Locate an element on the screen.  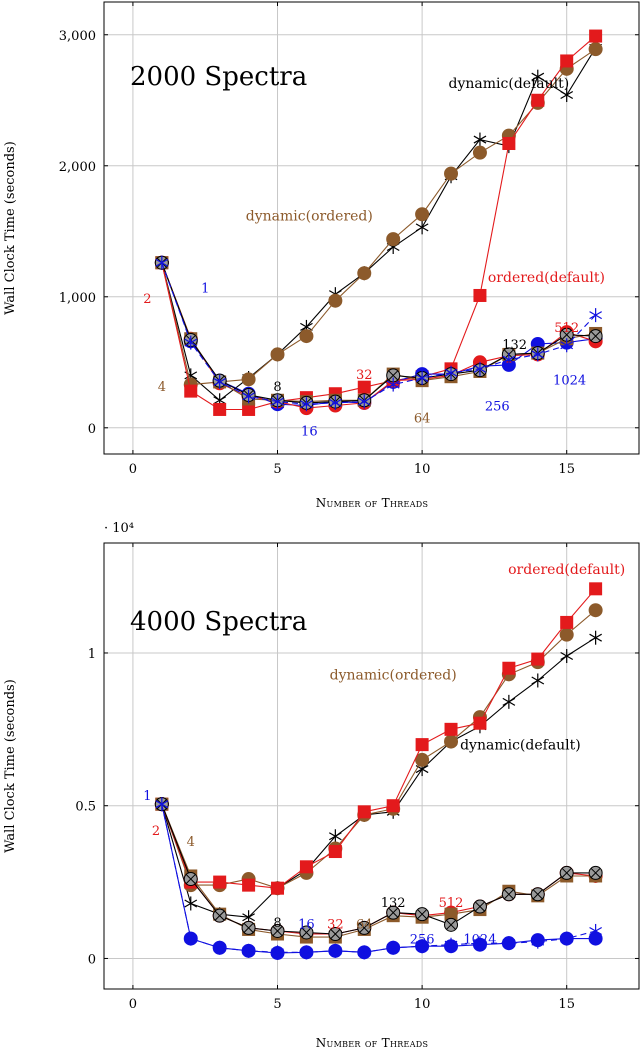
annotation-label: 132 is located at coordinates (393, 903).